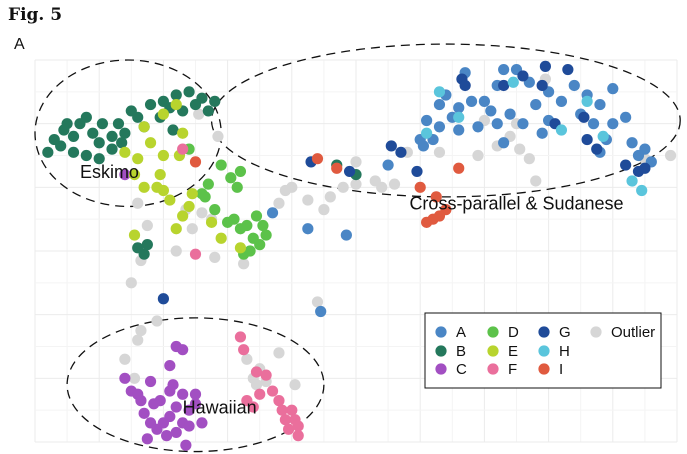  Describe the element at coordinates (441, 332) in the screenshot. I see `legend-marker-a` at that location.